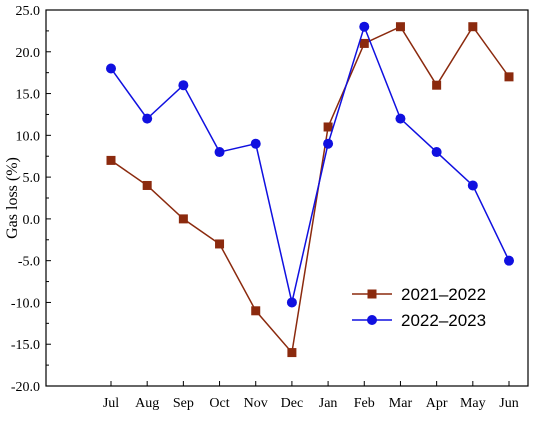 The height and width of the screenshot is (422, 550). What do you see at coordinates (12, 198) in the screenshot?
I see `y-axis-title: Gas loss (%)` at bounding box center [12, 198].